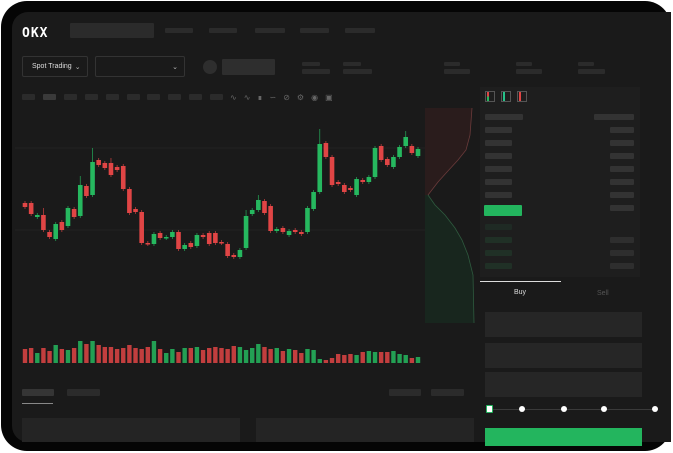 This screenshot has height=453, width=673. What do you see at coordinates (522, 96) in the screenshot?
I see `orderbook-asks-icon` at bounding box center [522, 96].